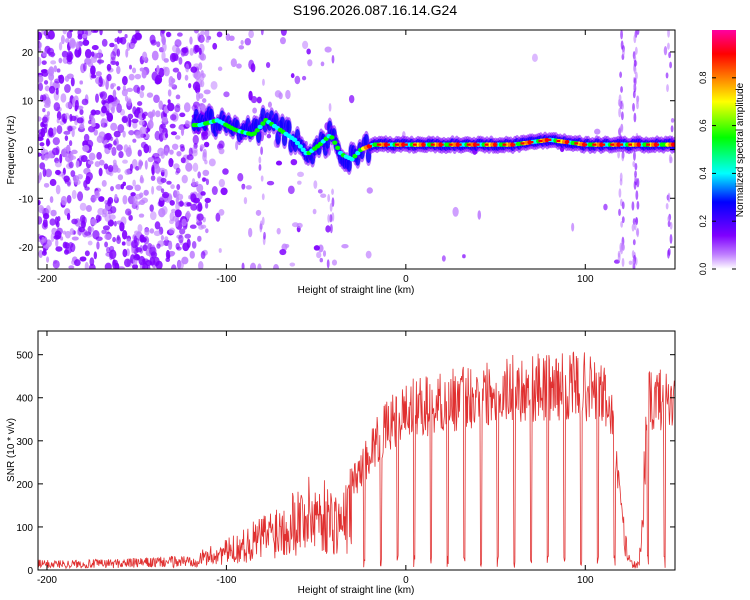  Describe the element at coordinates (24, 442) in the screenshot. I see `y-tick-label: 300` at that location.